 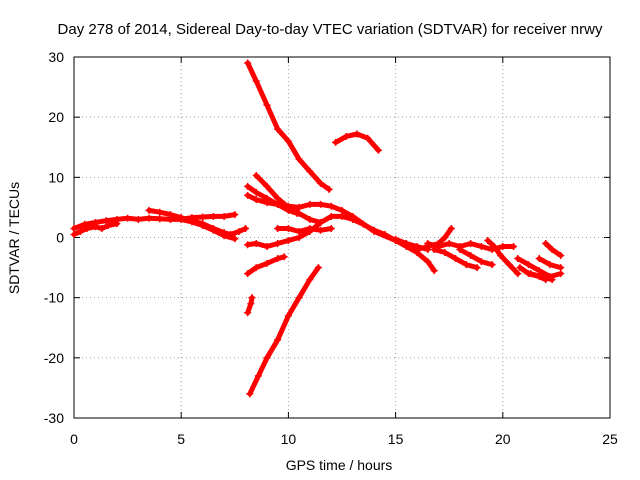 What do you see at coordinates (60, 238) in the screenshot?
I see `y-tick-label: 0` at bounding box center [60, 238].